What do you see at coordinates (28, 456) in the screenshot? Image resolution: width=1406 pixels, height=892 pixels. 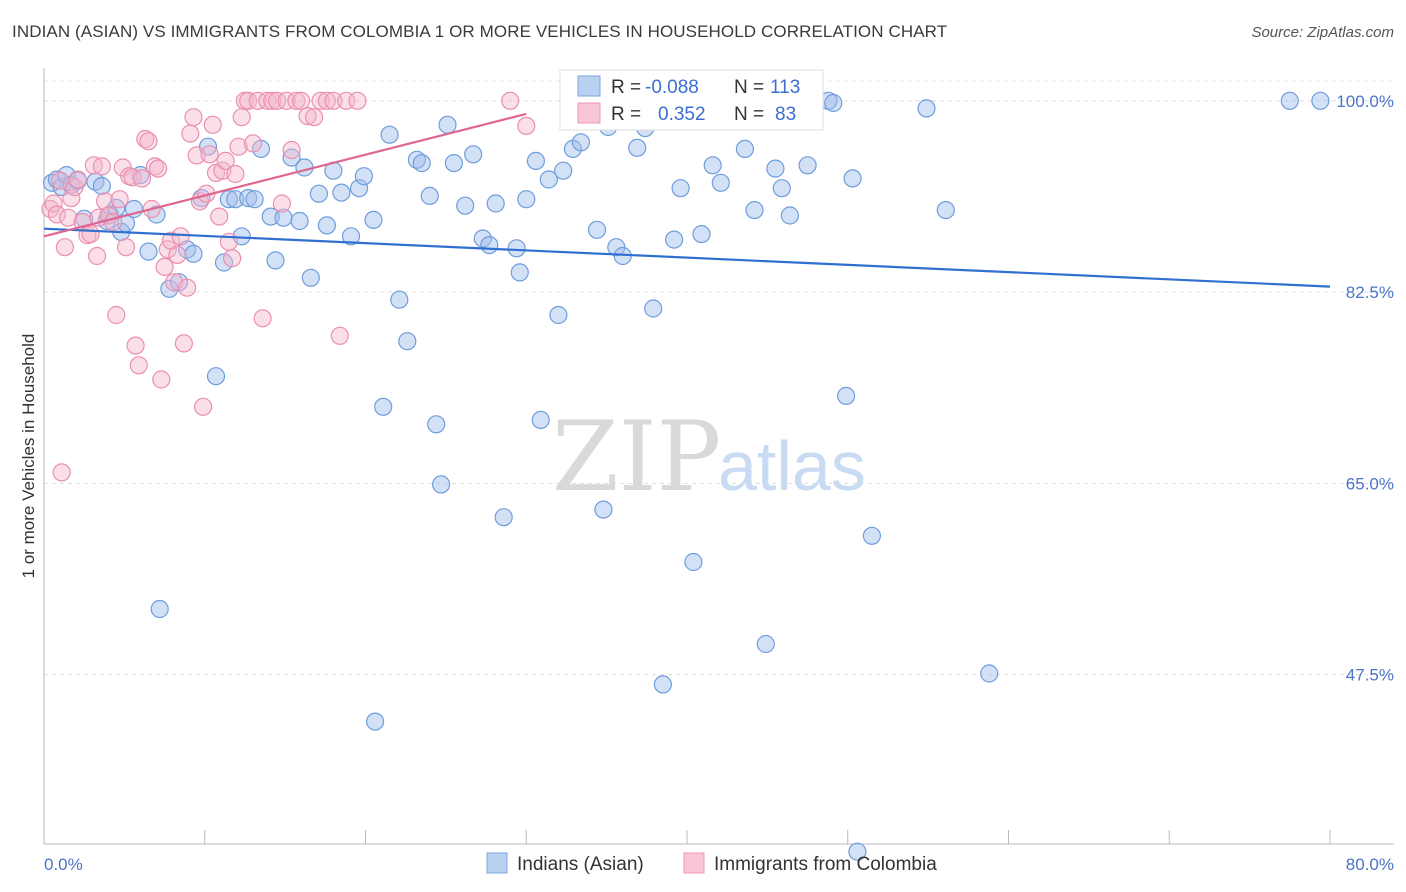 I see `y-axis-label: 1 or more Vehicles in Household` at bounding box center [28, 456].